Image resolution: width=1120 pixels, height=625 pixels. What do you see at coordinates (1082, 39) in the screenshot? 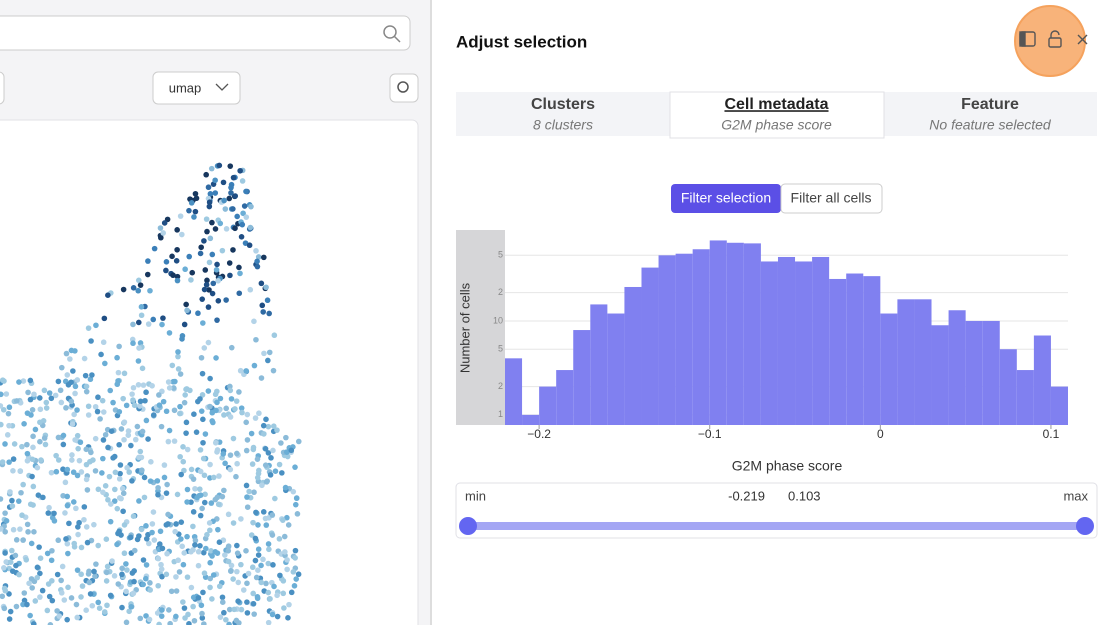
I see `close-icon` at bounding box center [1082, 39].